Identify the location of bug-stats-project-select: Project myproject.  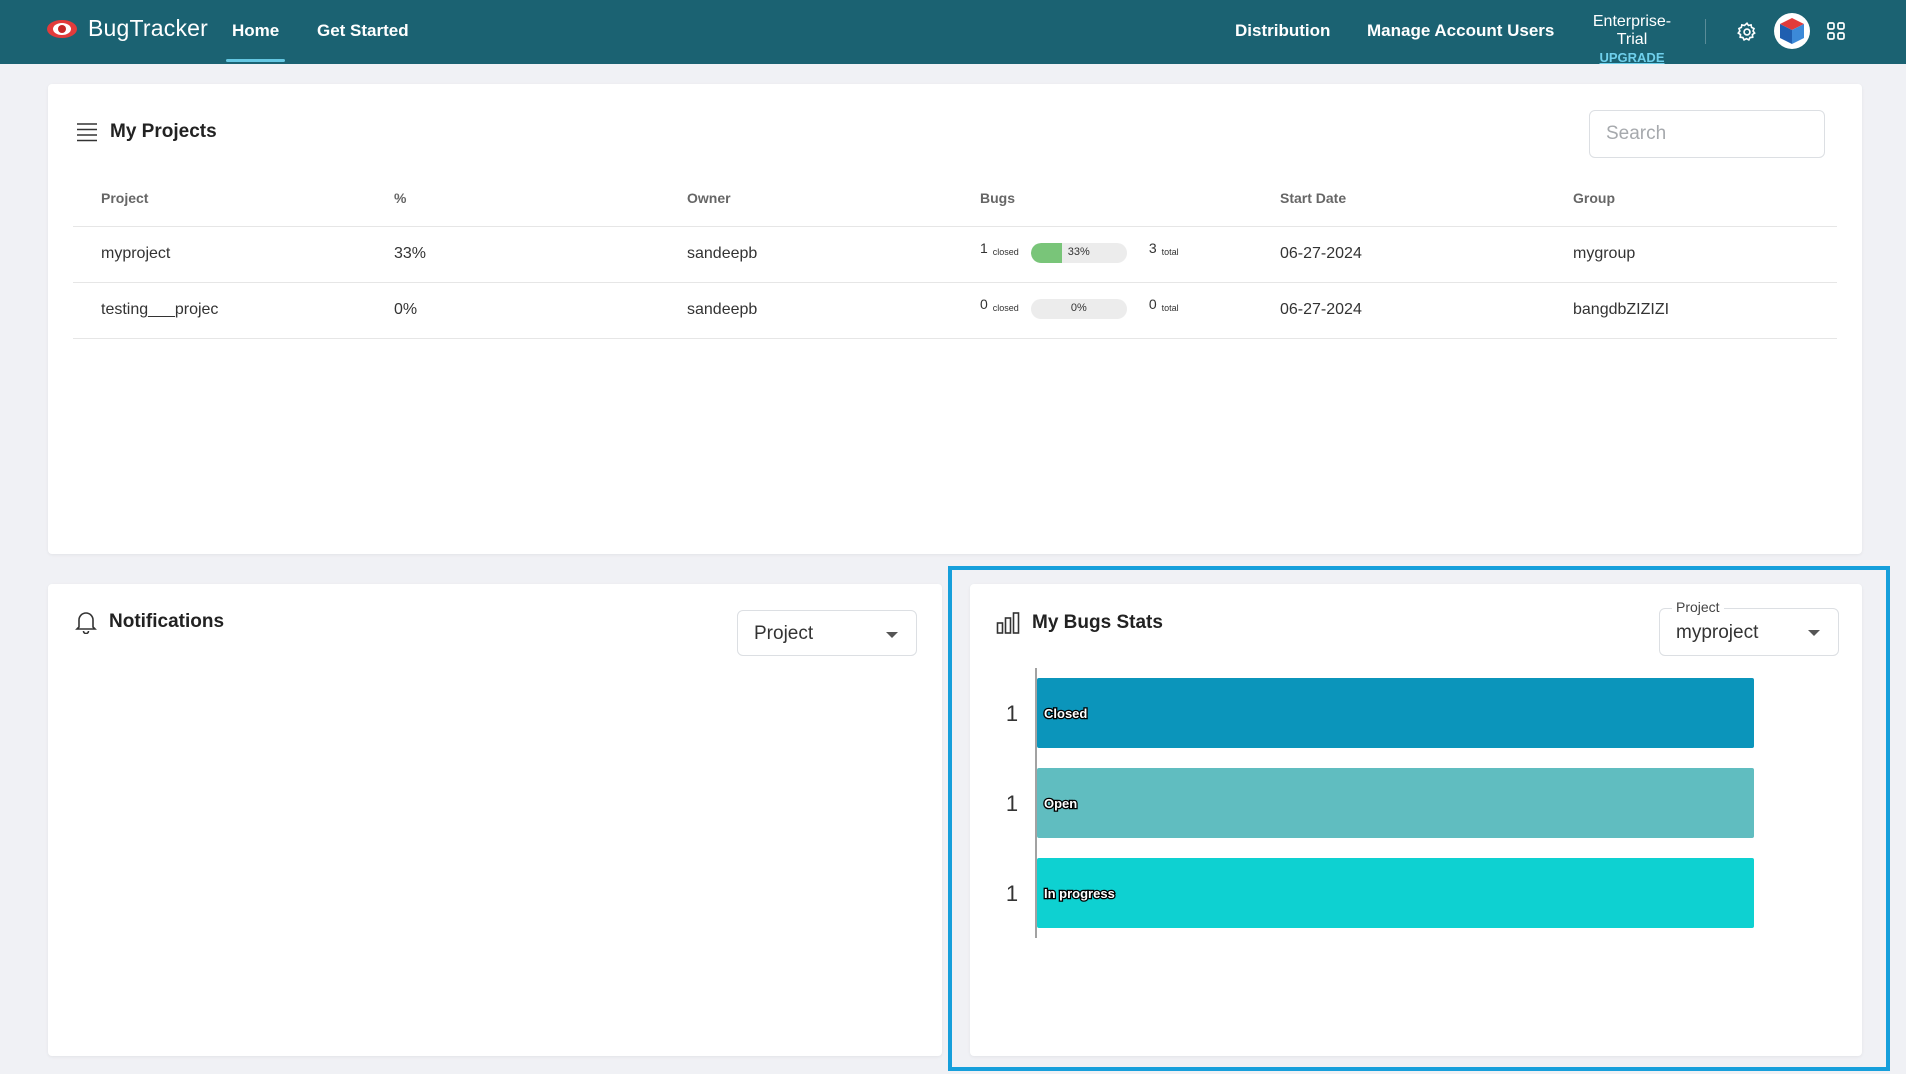
(1749, 627).